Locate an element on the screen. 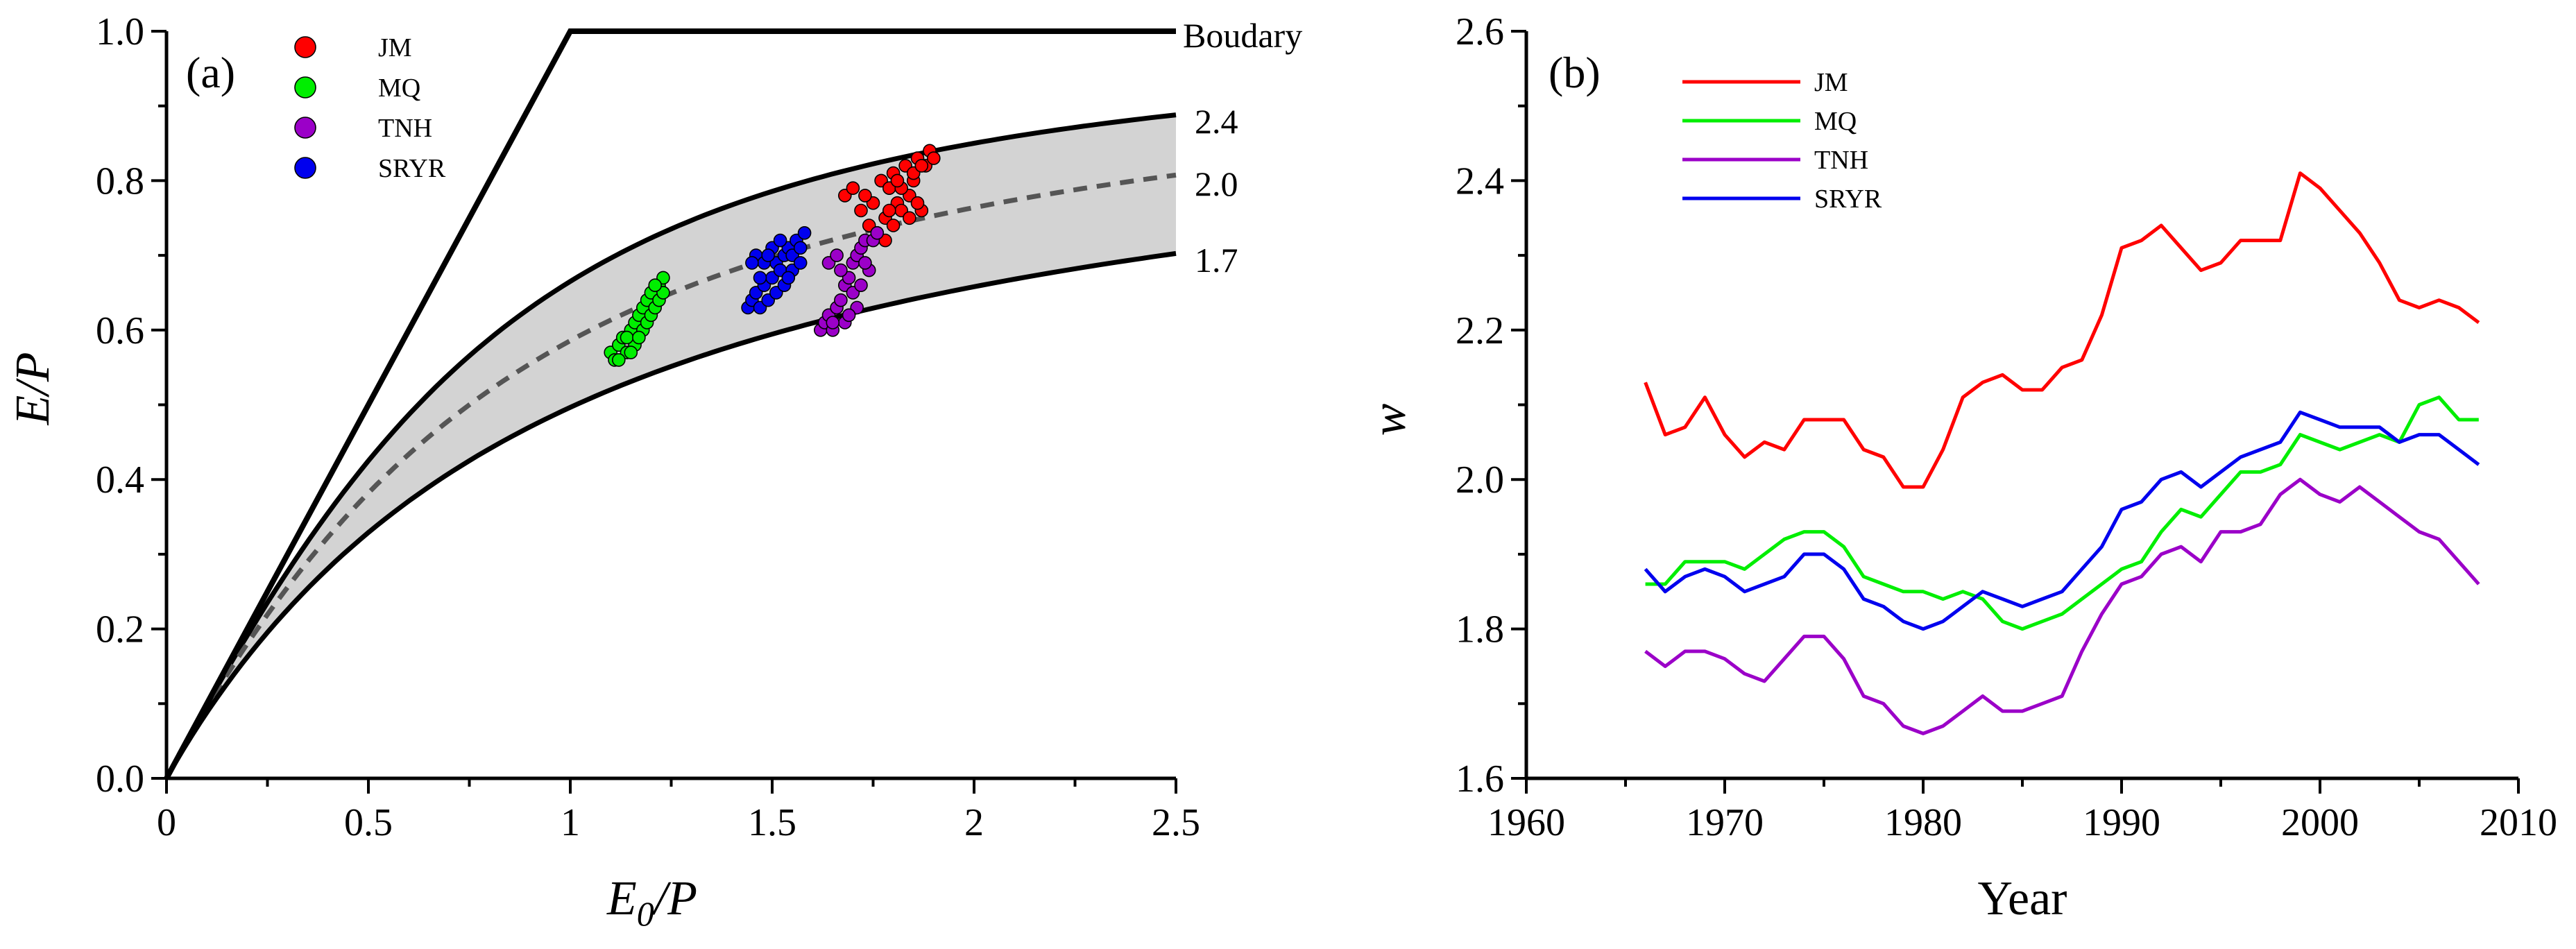  x-axis-title-tail: /P is located at coordinates (674, 898).